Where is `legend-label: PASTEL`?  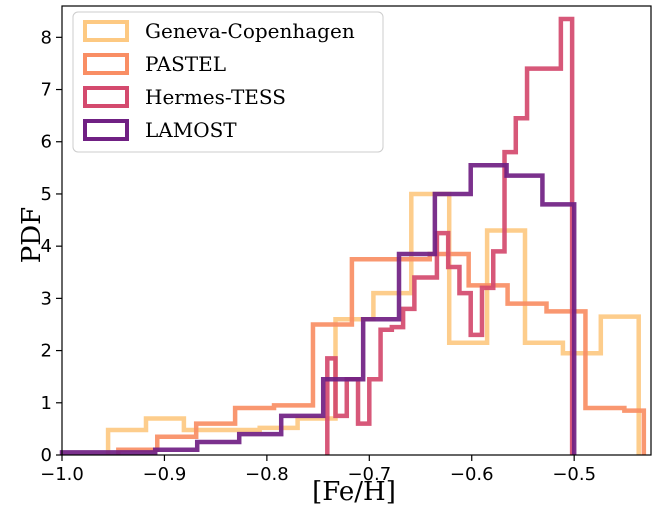
legend-label: PASTEL is located at coordinates (185, 64).